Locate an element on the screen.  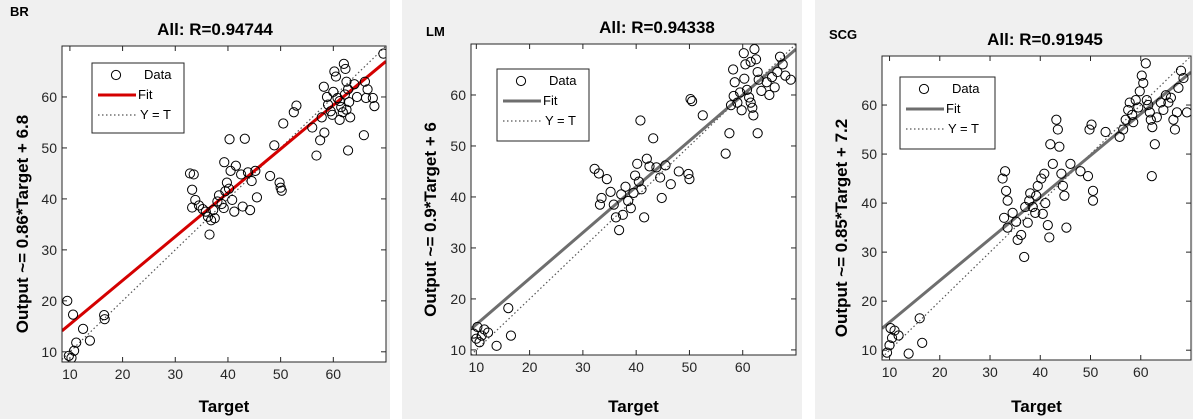
y-tick-label: 60 is located at coordinates (869, 105).